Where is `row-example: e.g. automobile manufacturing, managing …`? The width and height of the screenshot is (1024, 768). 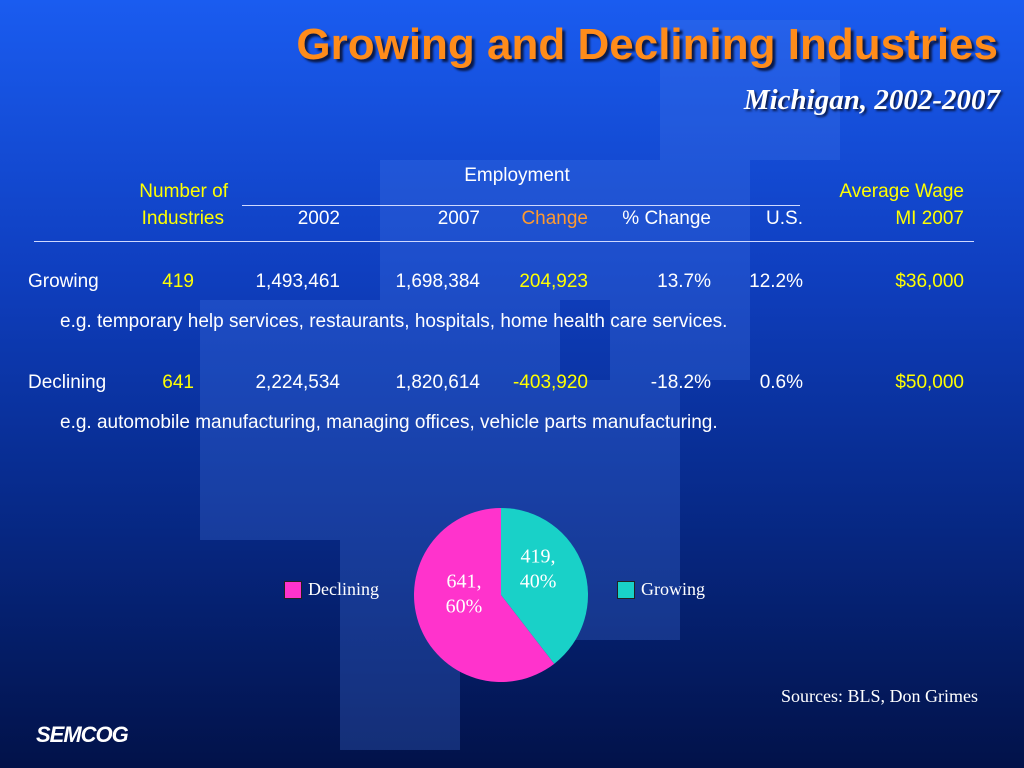
row-example: e.g. automobile manufacturing, managing … is located at coordinates (389, 422).